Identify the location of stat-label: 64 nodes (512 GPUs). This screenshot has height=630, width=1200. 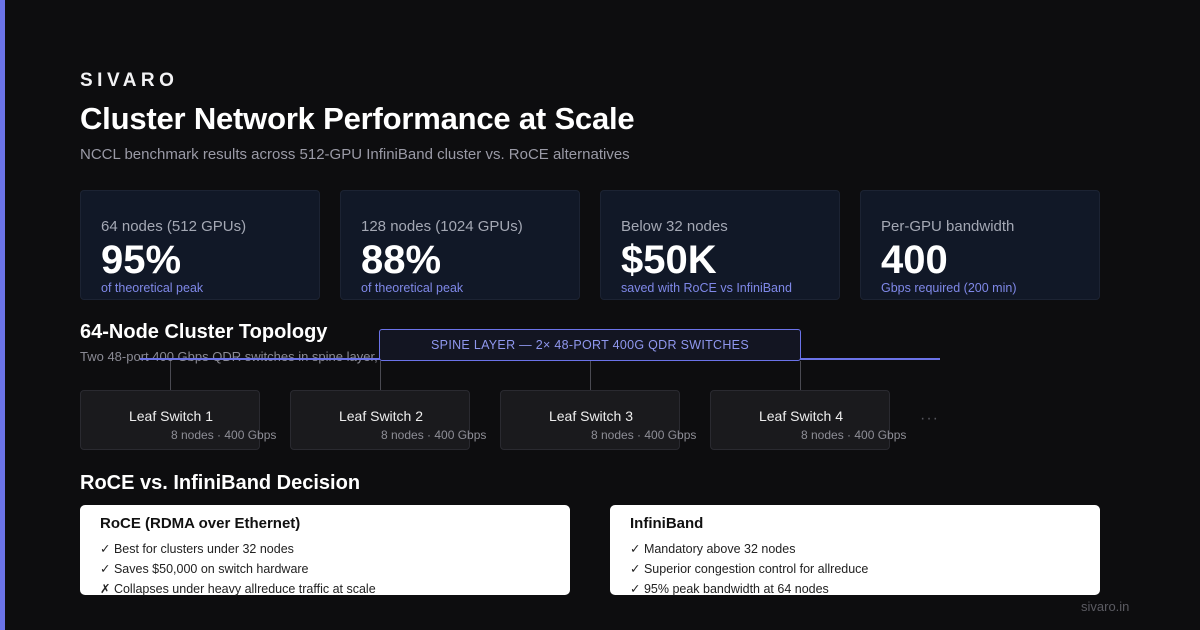
(174, 226).